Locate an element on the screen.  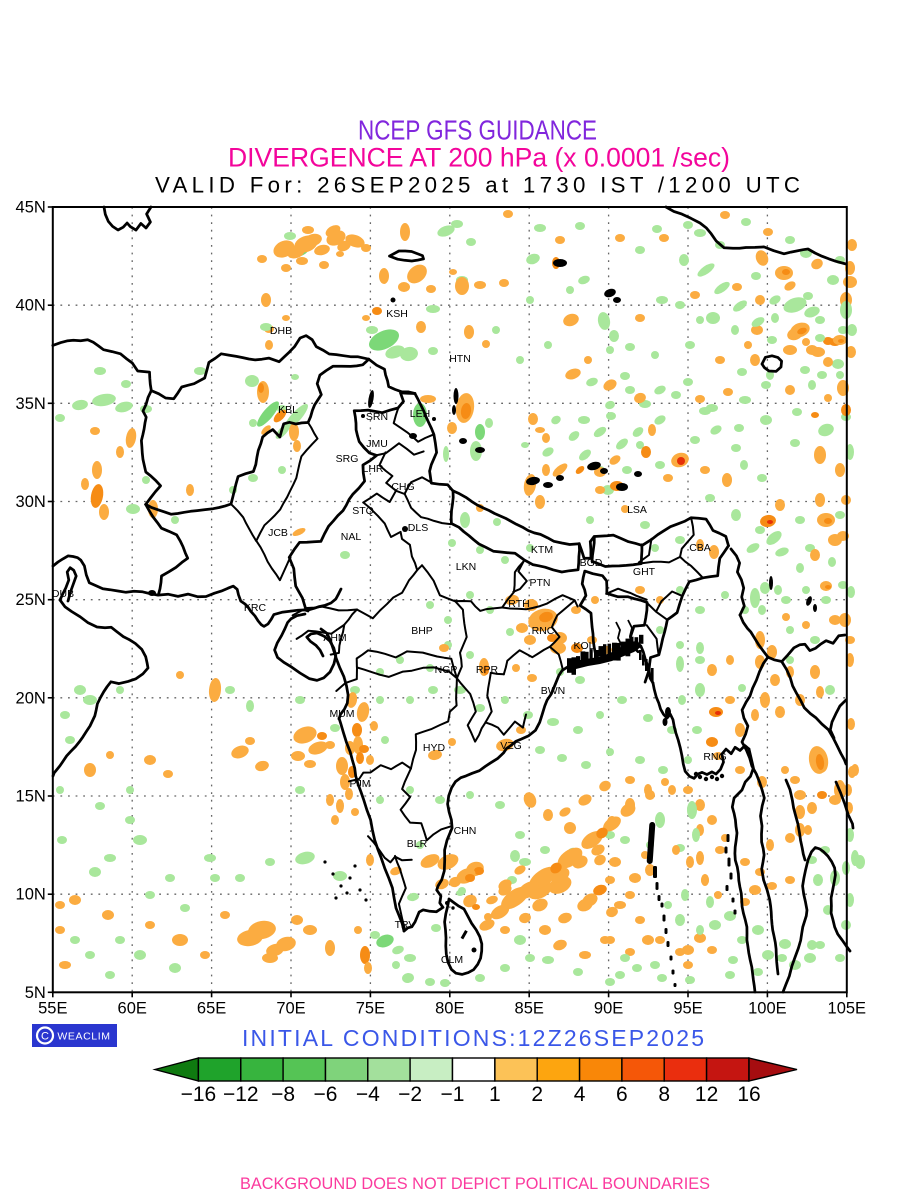
svg-text: RNC is located at coordinates (543, 631).